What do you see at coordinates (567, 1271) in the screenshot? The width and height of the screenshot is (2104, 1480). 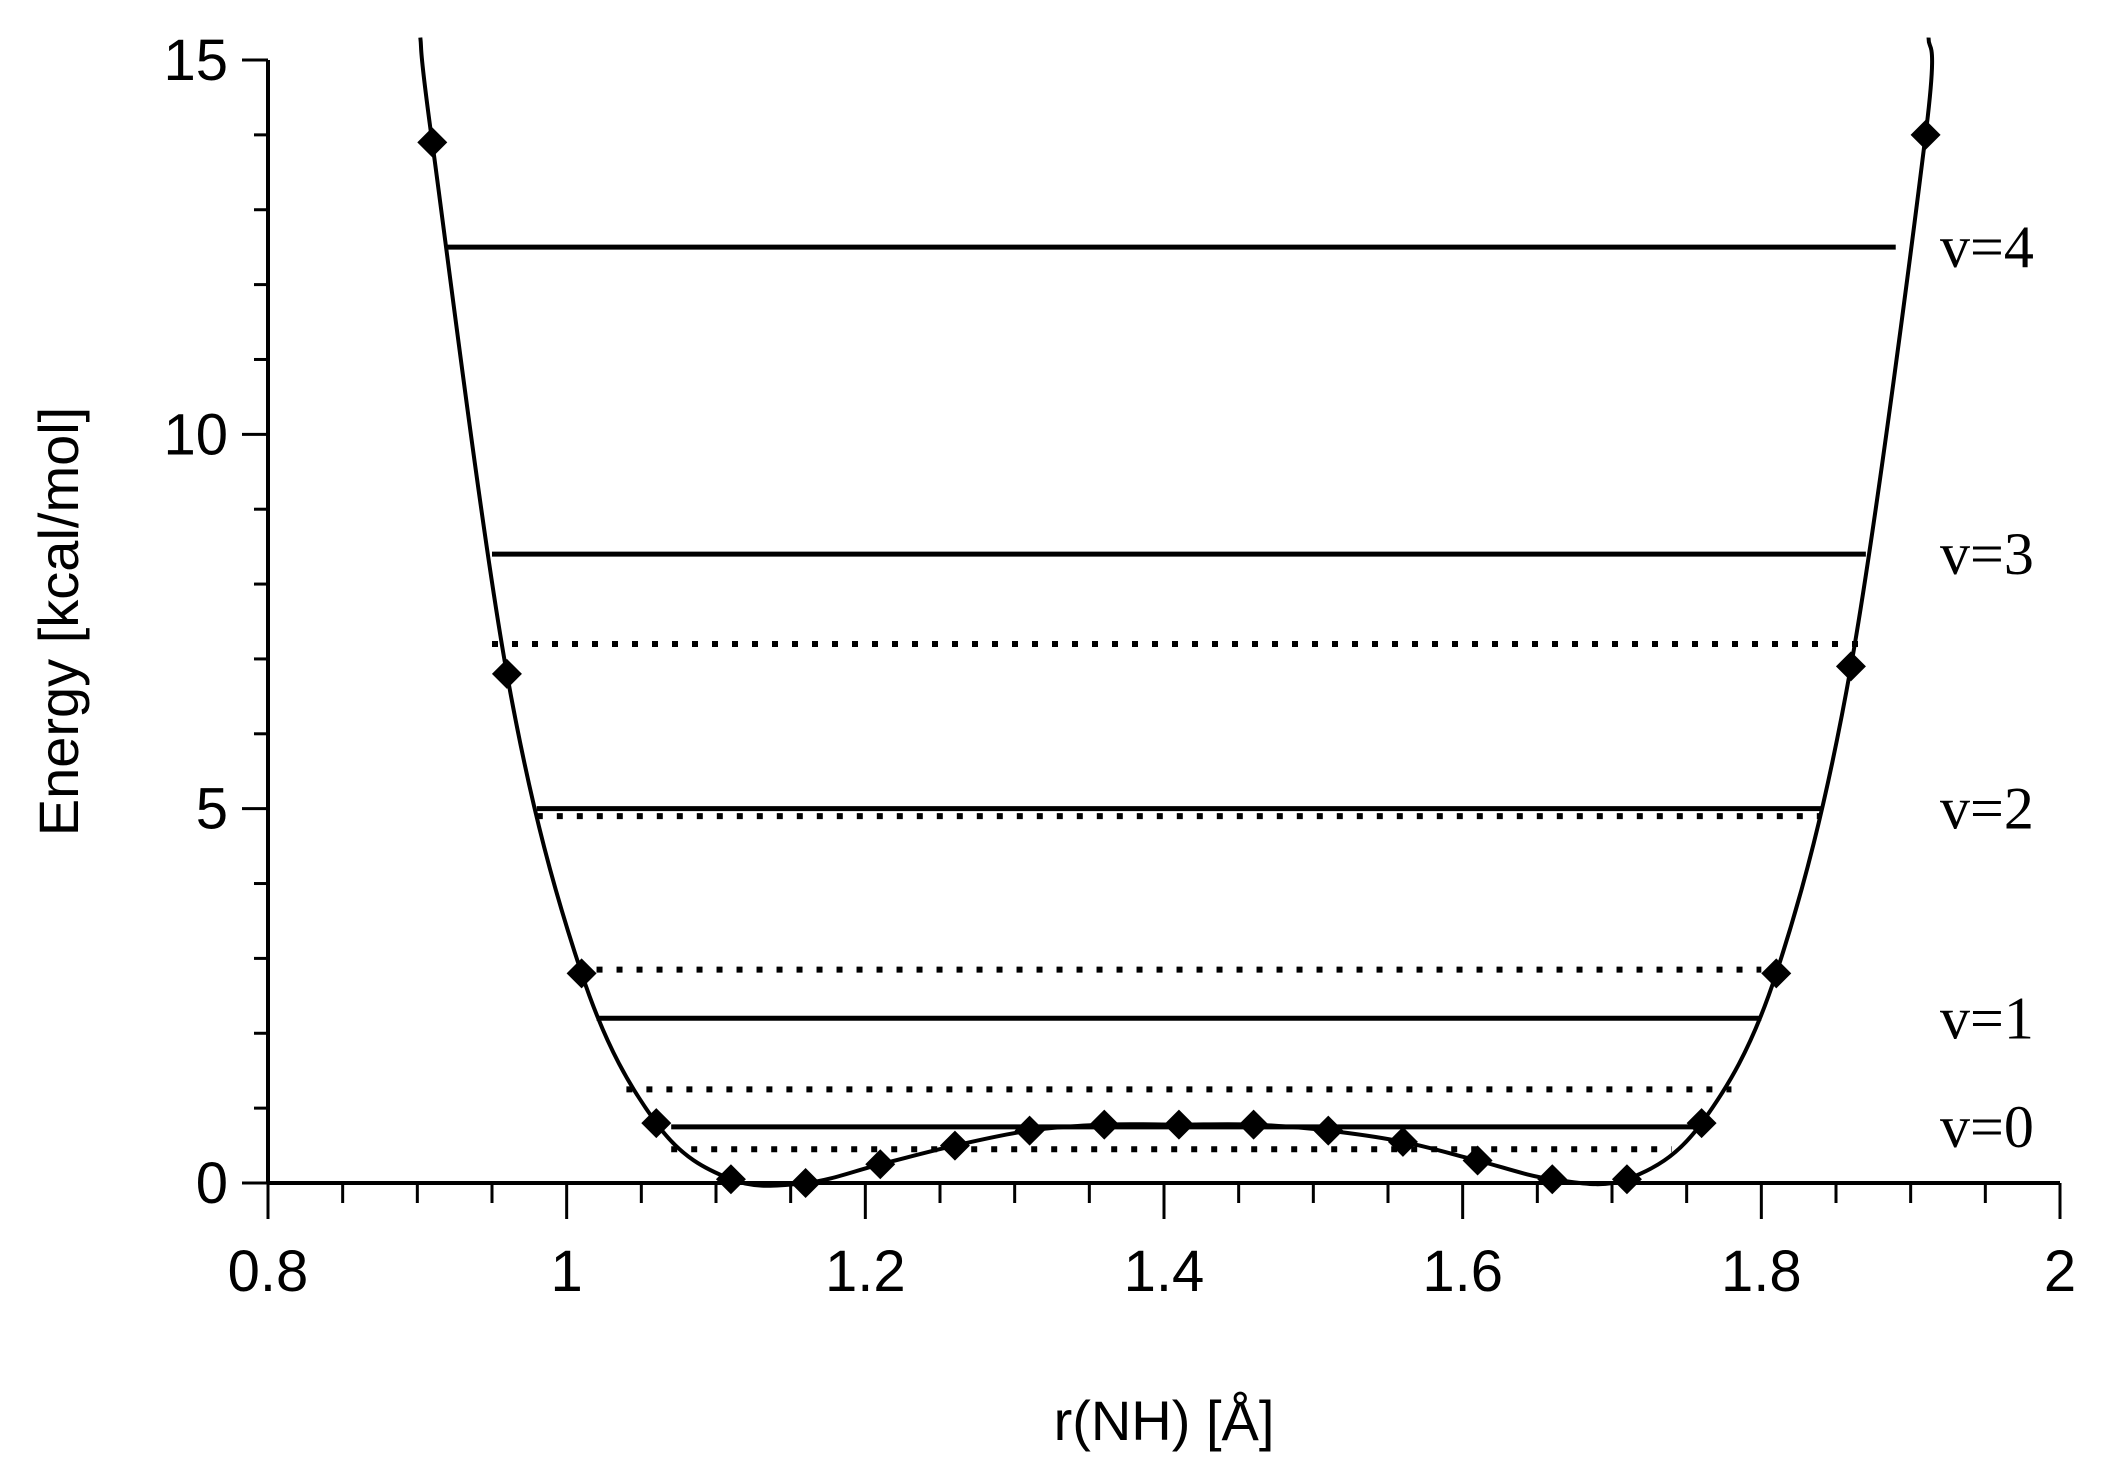 I see `x-tick-label: 1` at bounding box center [567, 1271].